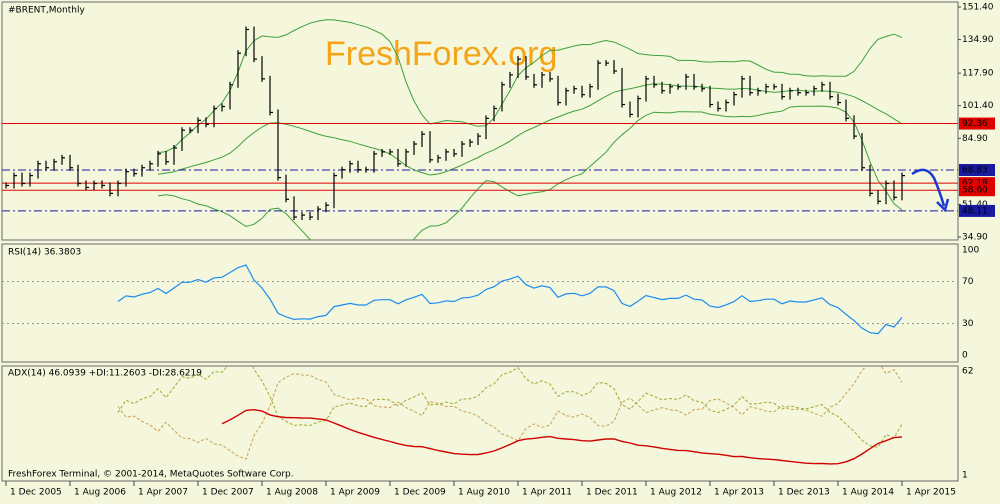  What do you see at coordinates (975, 184) in the screenshot?
I see `level-label: 62.18` at bounding box center [975, 184].